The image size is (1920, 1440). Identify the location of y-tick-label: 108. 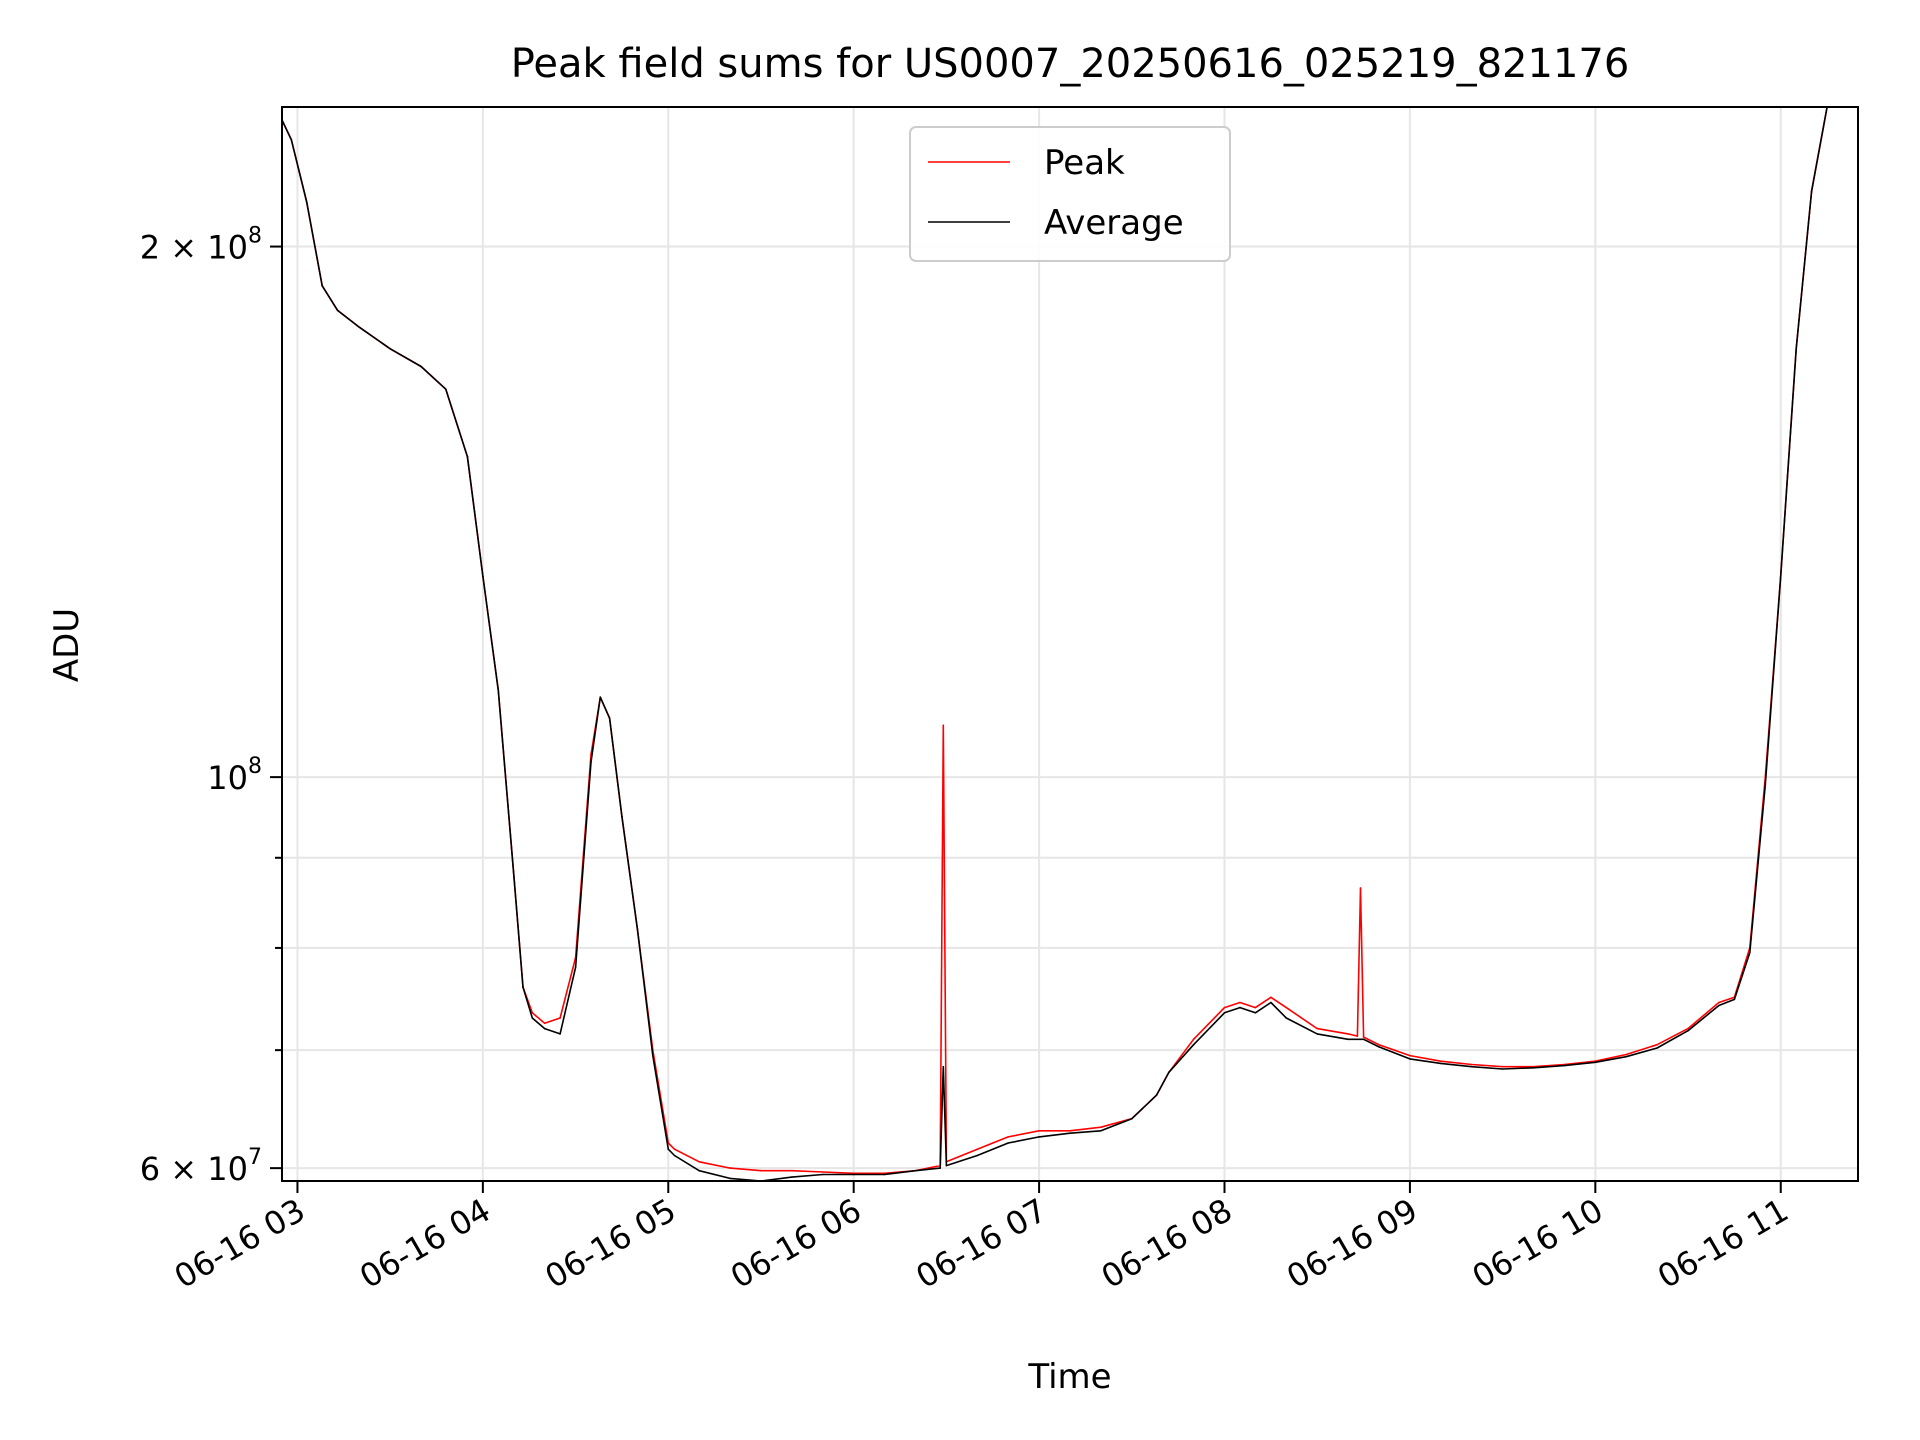
(234, 775).